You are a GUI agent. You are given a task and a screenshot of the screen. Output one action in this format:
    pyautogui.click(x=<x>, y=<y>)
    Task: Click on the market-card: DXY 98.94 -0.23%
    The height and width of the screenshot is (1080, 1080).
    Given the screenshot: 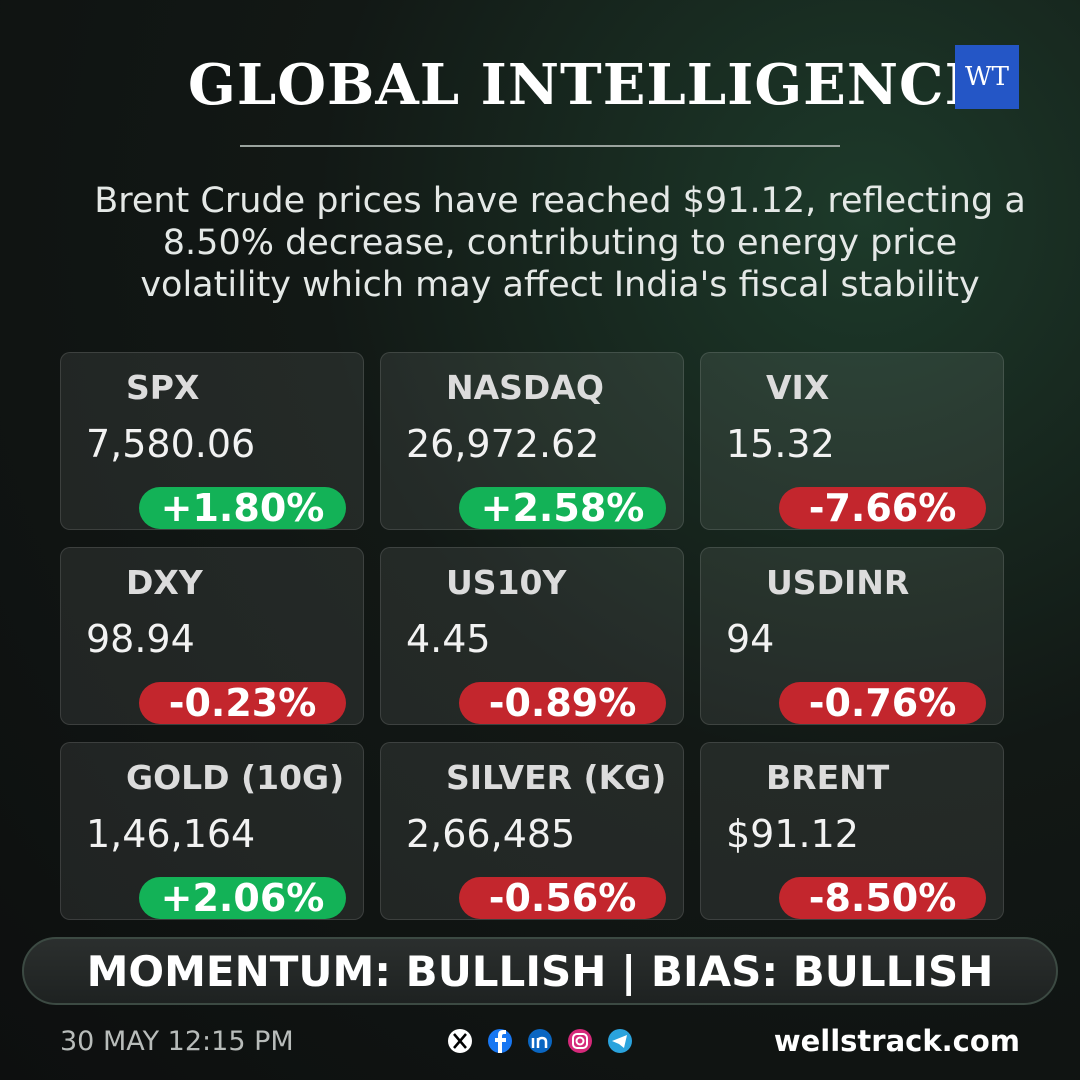 What is the action you would take?
    pyautogui.click(x=212, y=636)
    